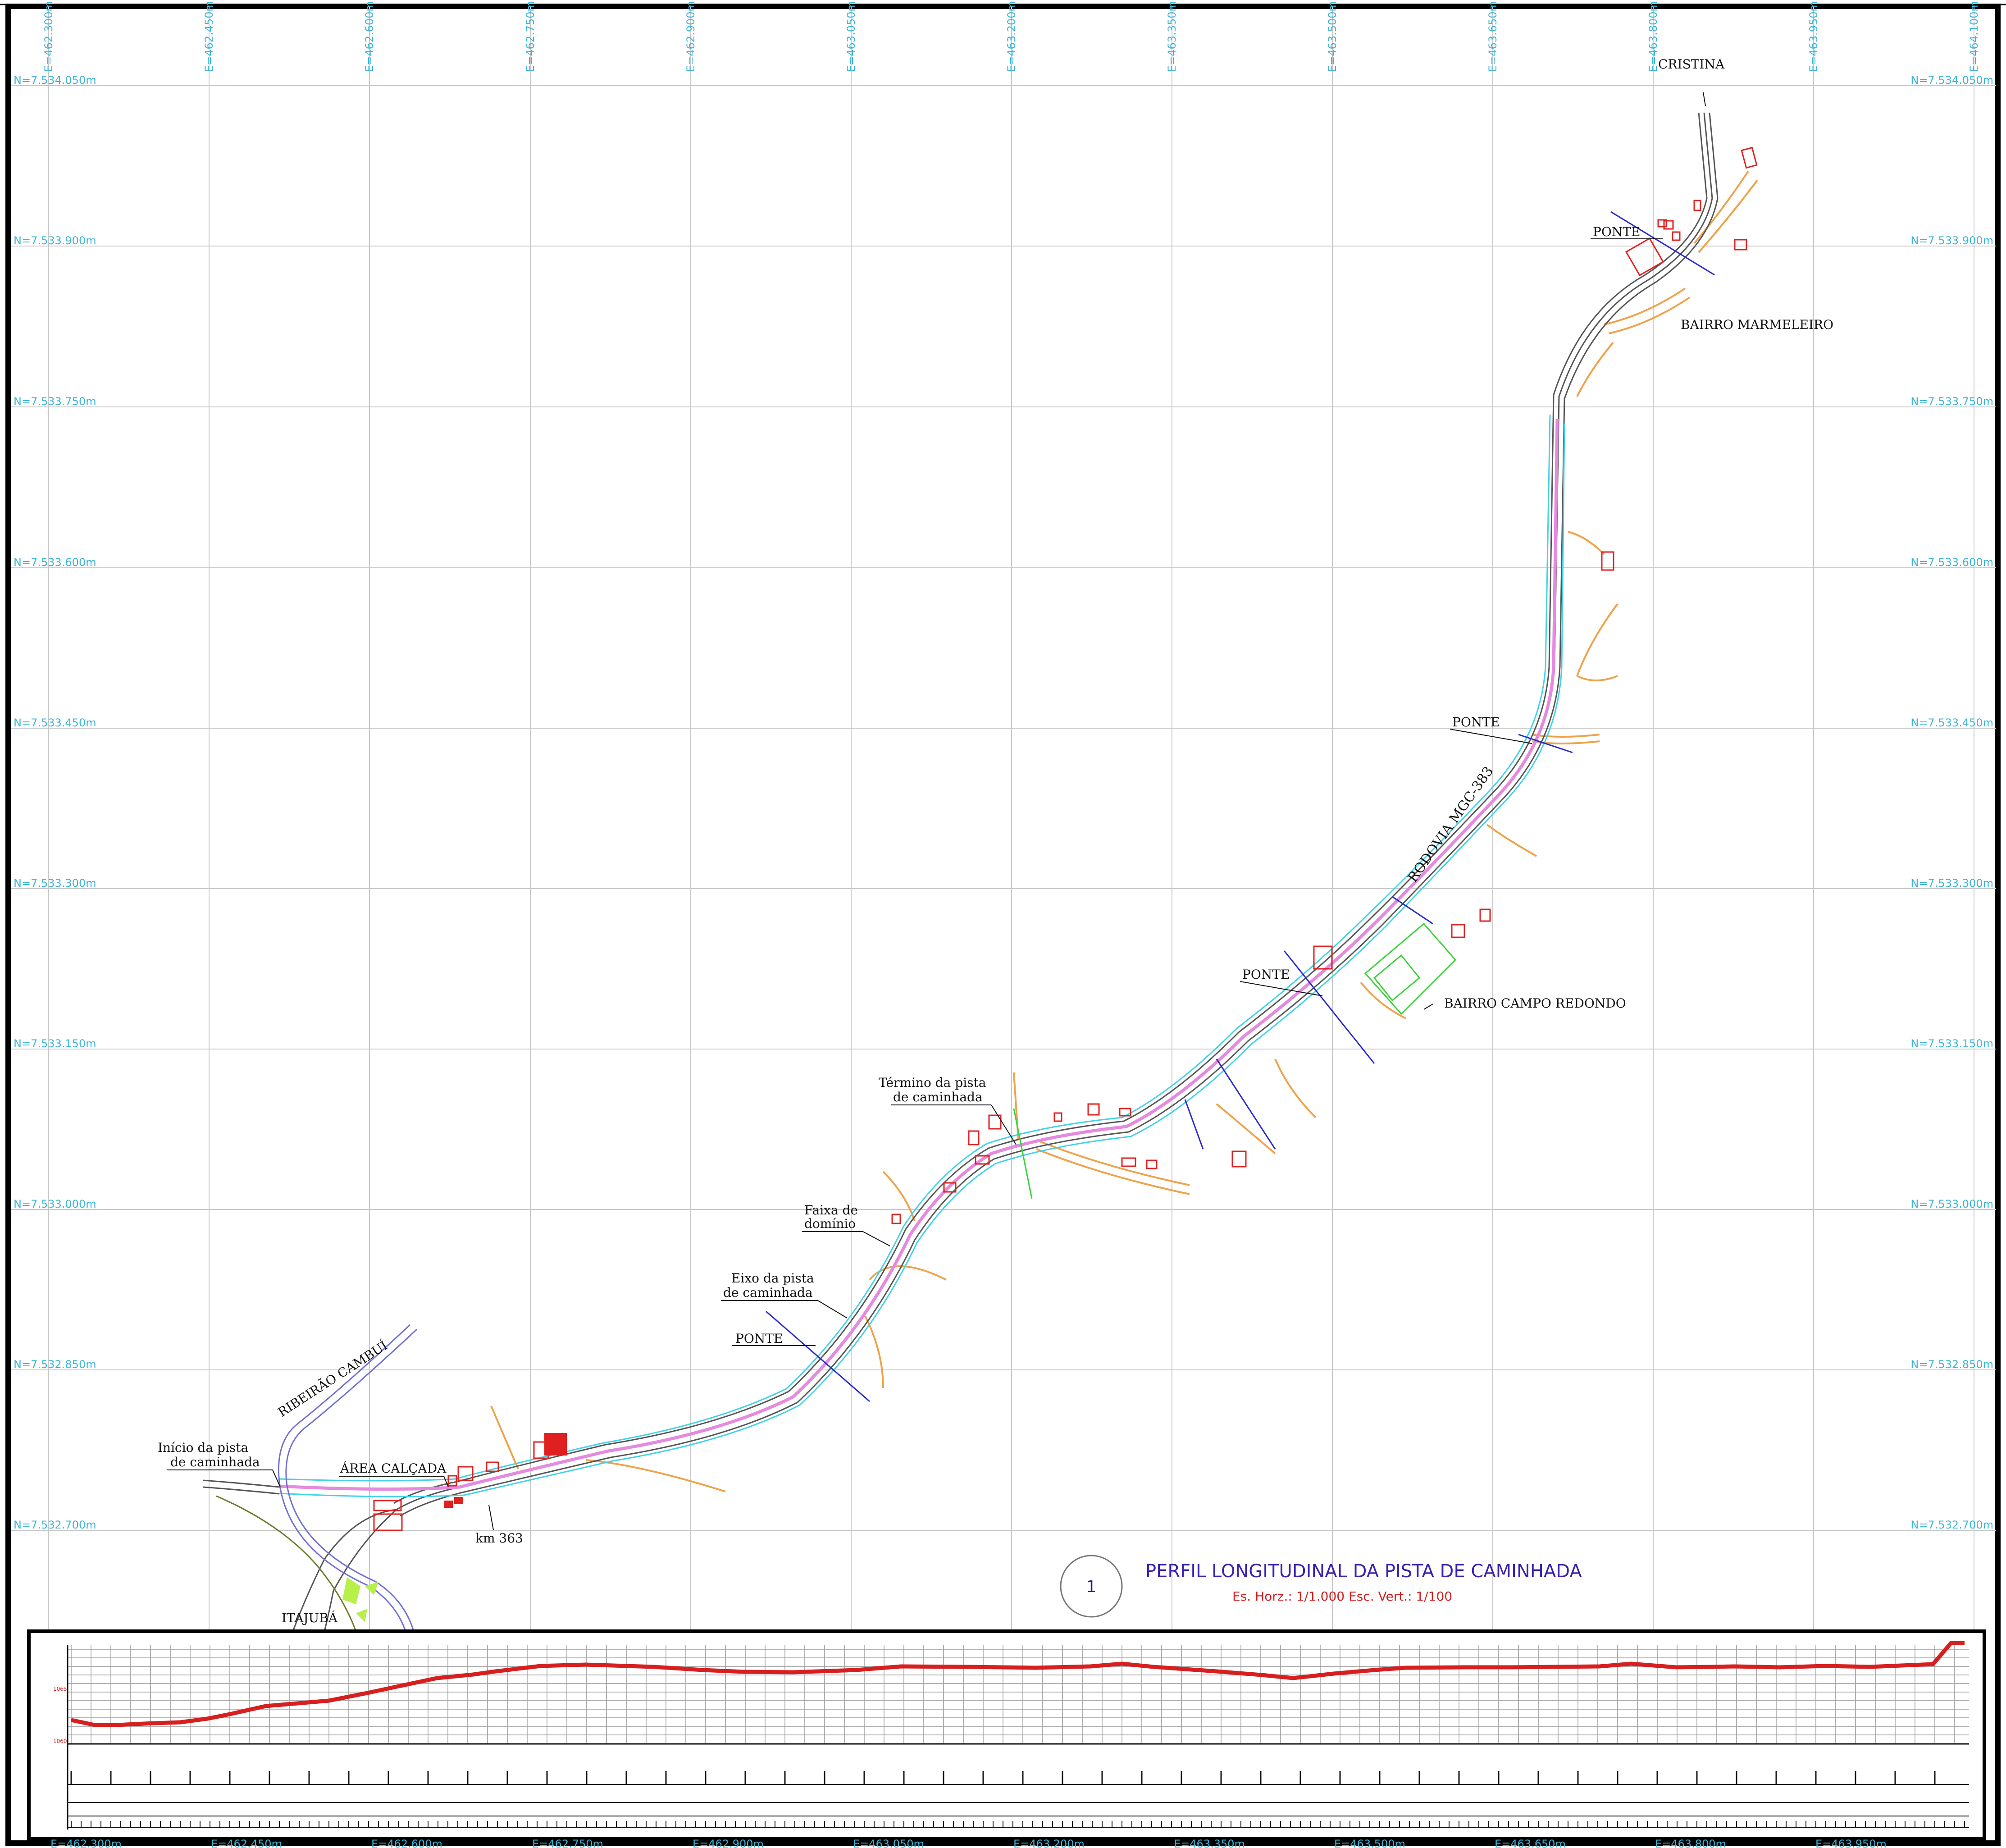  I want to click on leader-termino, so click(1004, 1124).